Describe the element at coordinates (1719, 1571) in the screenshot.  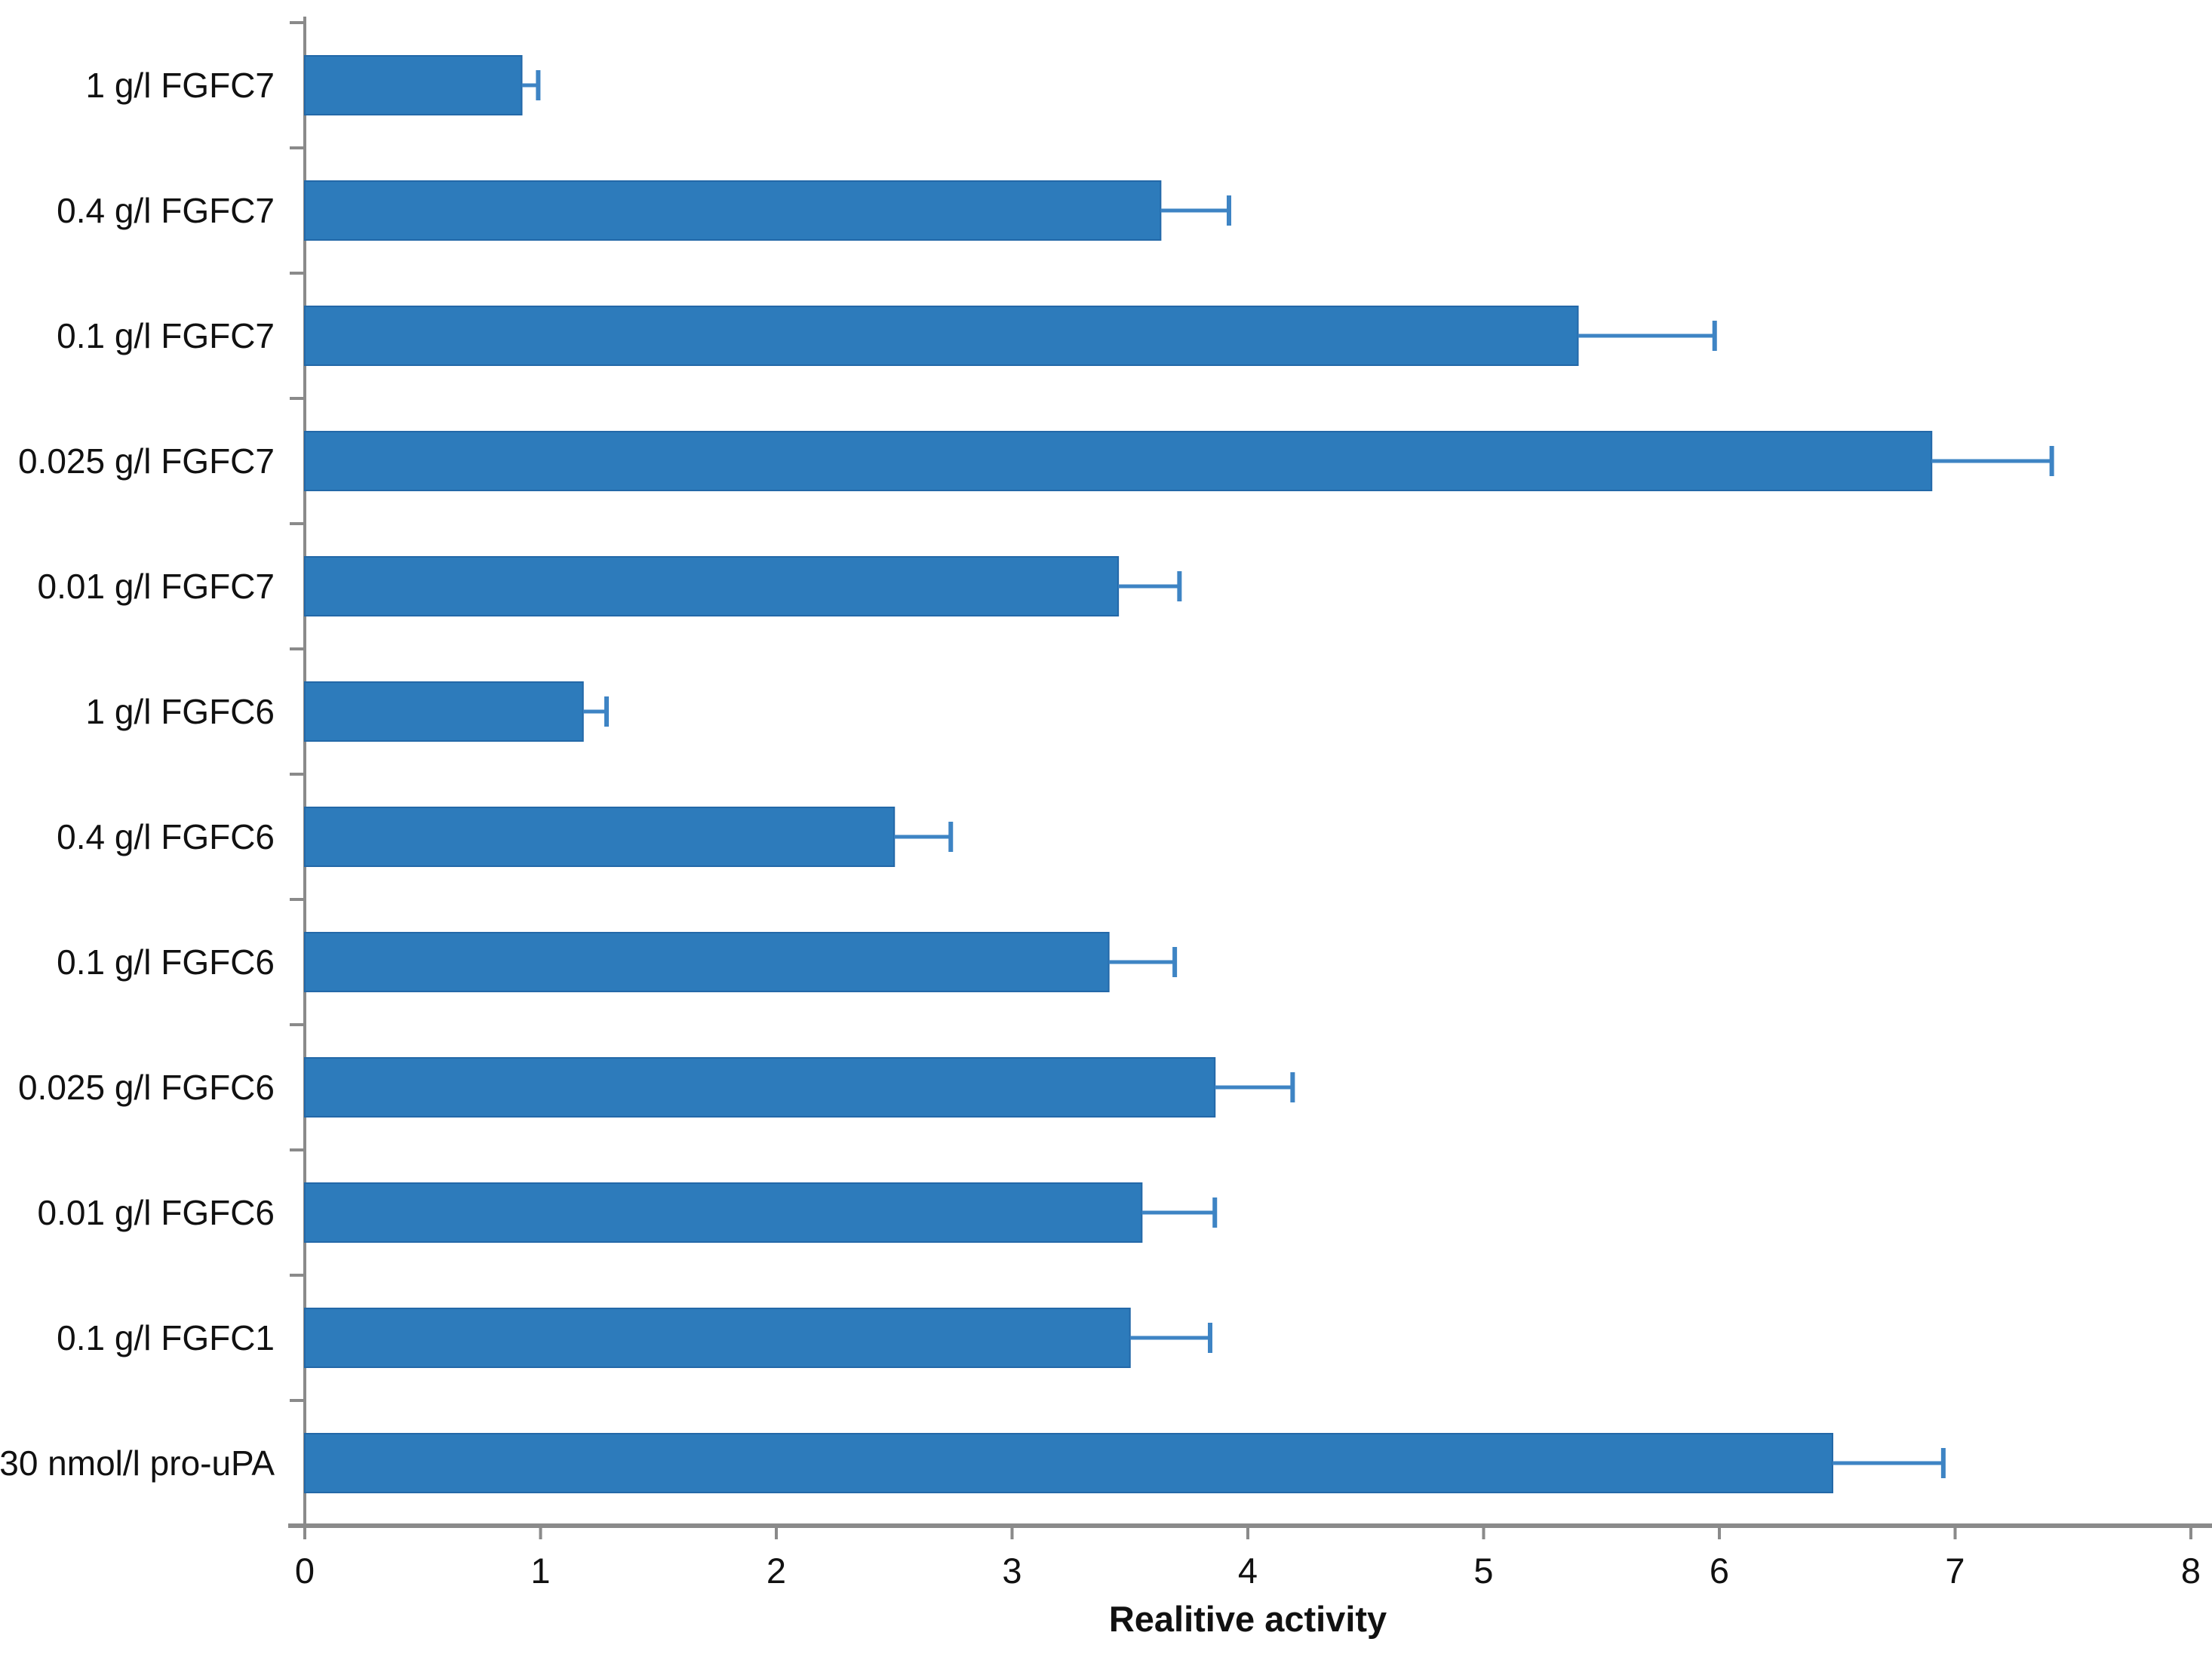
I see `x-tick-label-6: 6` at that location.